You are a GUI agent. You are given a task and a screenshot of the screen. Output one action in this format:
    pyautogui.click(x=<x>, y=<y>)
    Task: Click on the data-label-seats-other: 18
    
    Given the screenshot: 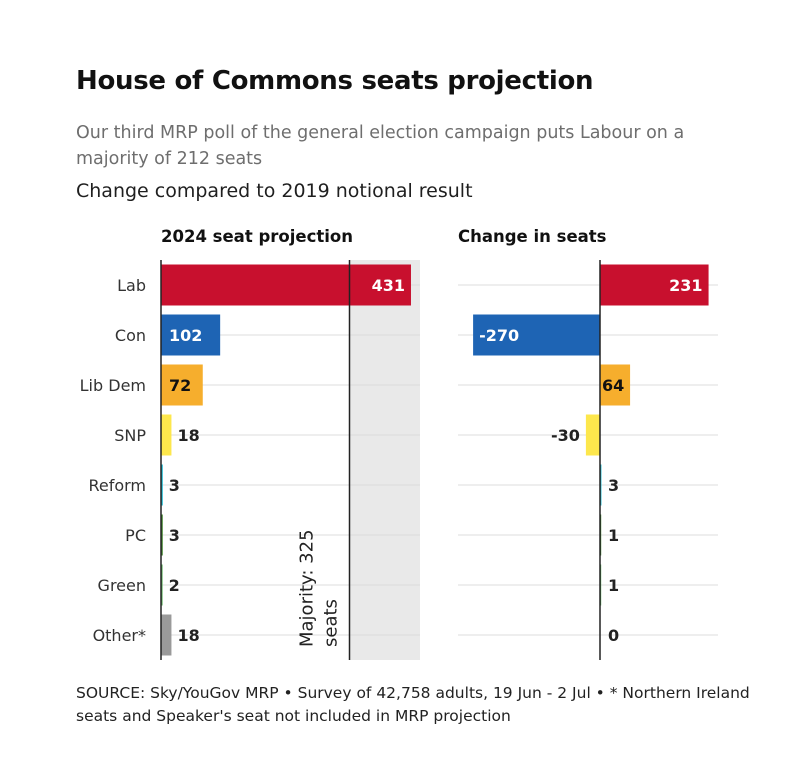 What is the action you would take?
    pyautogui.click(x=188, y=635)
    